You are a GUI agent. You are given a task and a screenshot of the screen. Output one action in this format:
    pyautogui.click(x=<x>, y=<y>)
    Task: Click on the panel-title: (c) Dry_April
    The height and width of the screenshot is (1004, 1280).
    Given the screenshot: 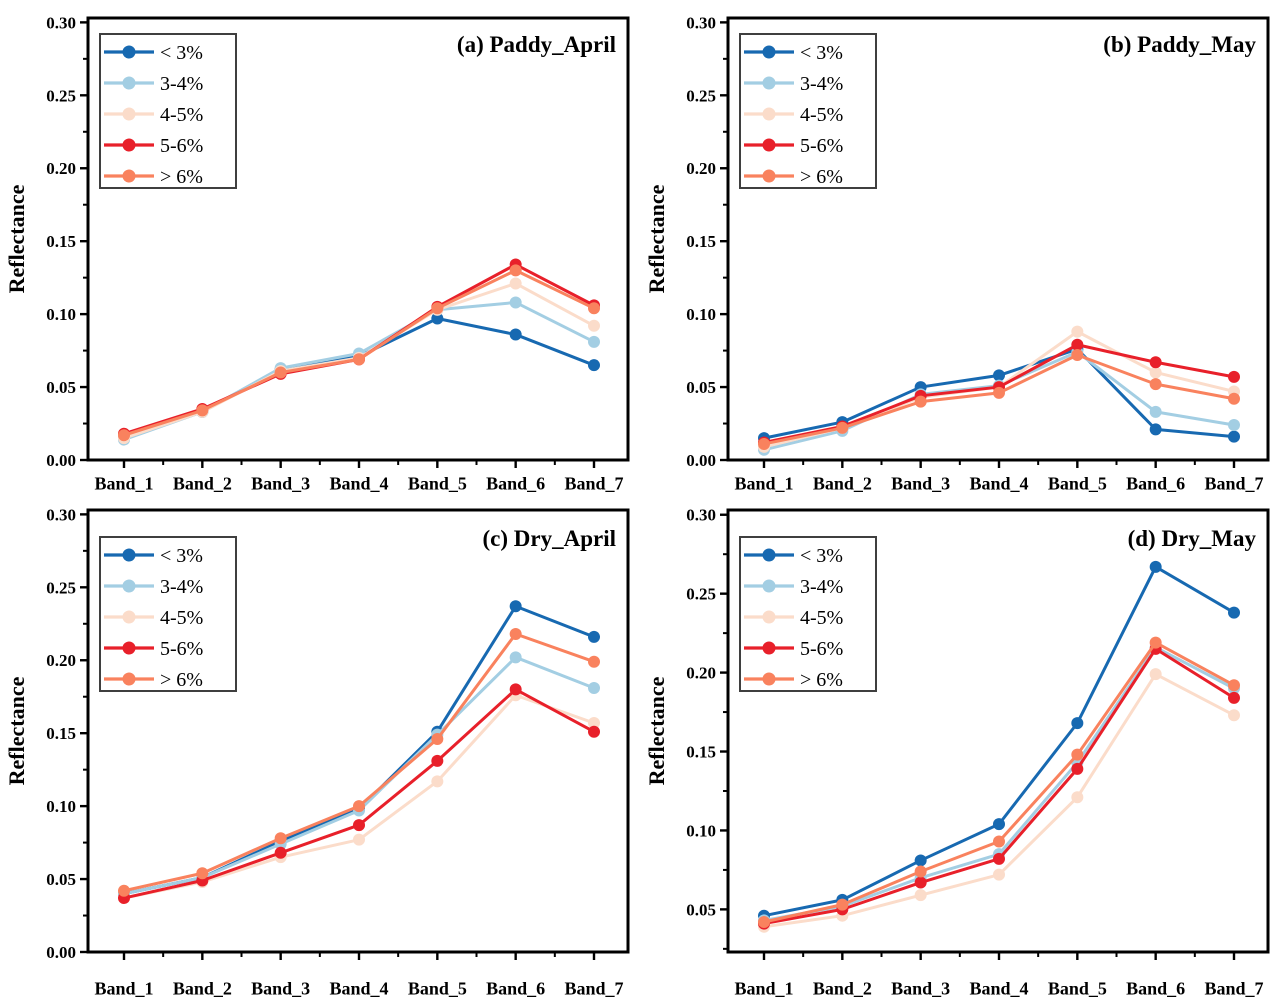 What is the action you would take?
    pyautogui.click(x=550, y=538)
    